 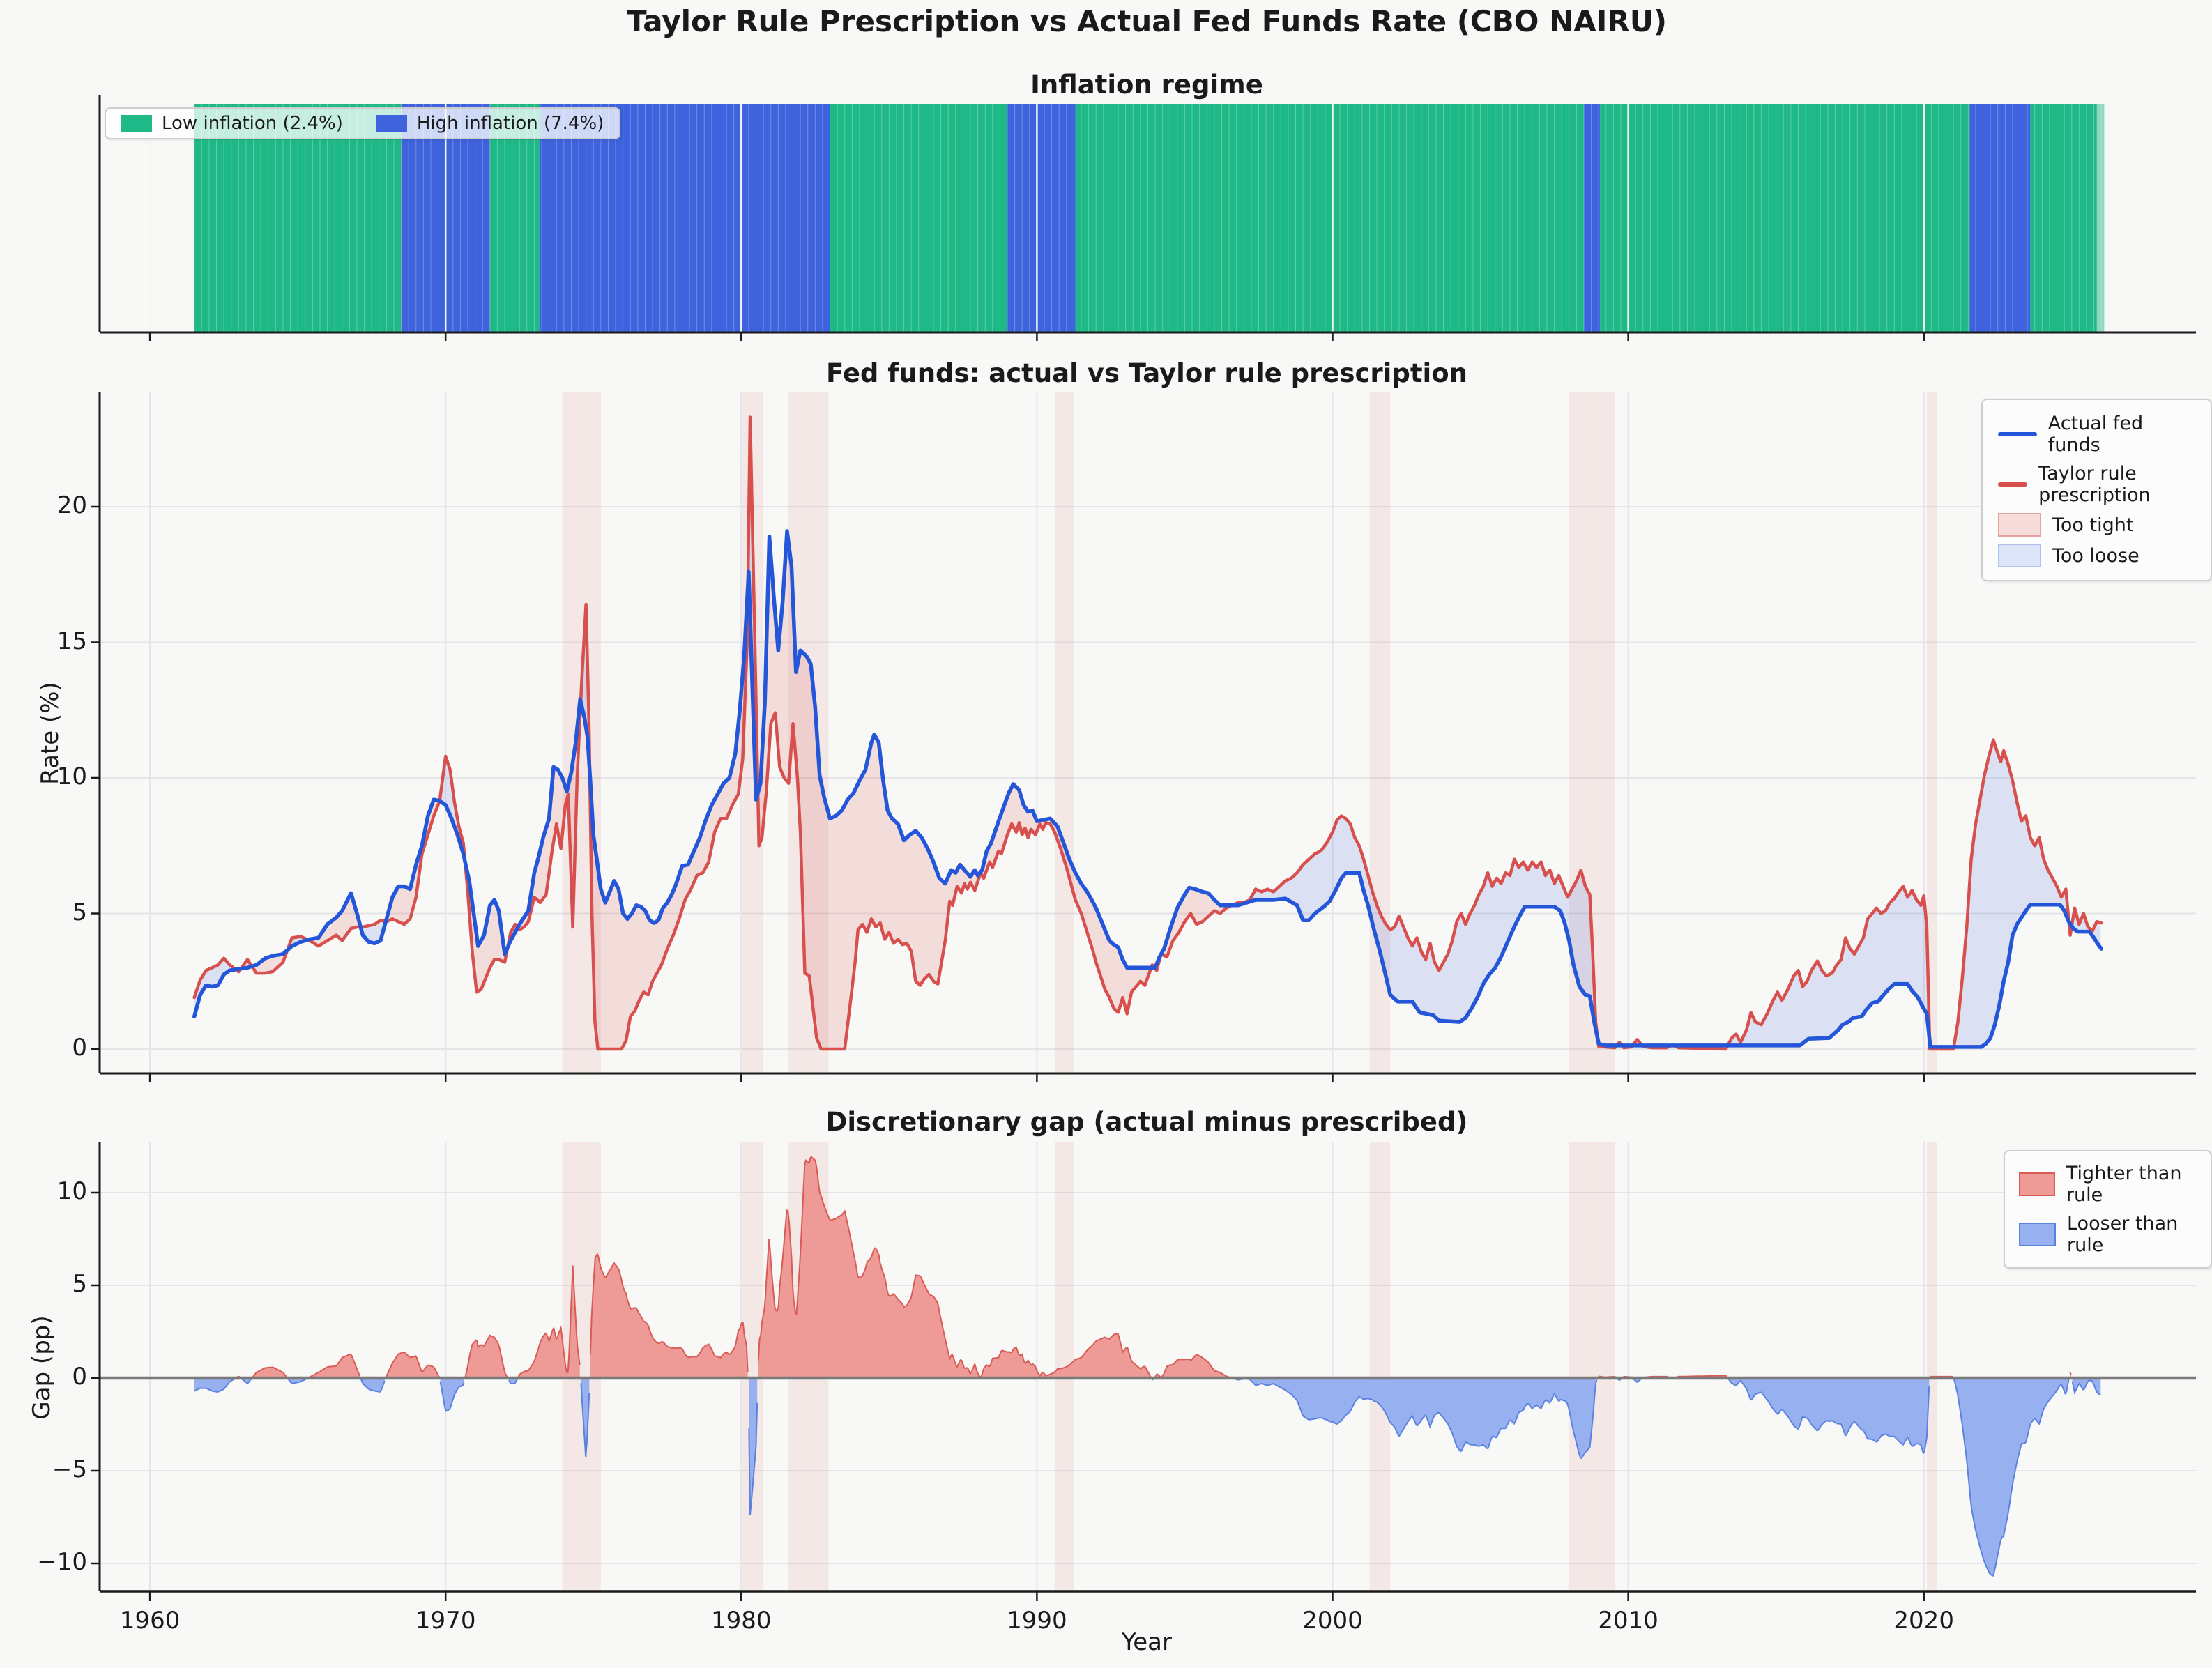 What do you see at coordinates (1147, 1642) in the screenshot?
I see `x-axis-label: Year` at bounding box center [1147, 1642].